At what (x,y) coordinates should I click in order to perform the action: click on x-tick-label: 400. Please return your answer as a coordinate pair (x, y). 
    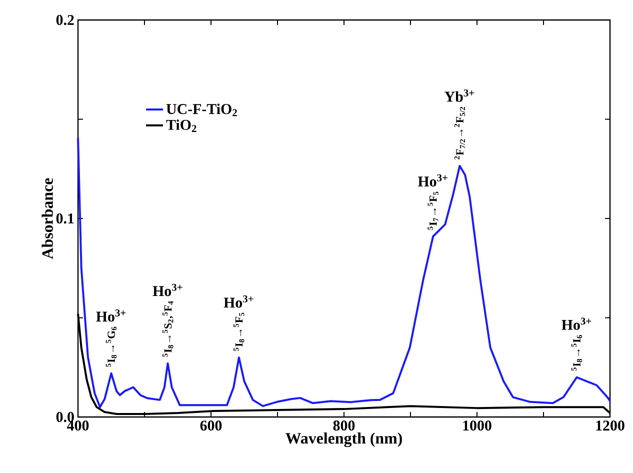
    Looking at the image, I should click on (77, 425).